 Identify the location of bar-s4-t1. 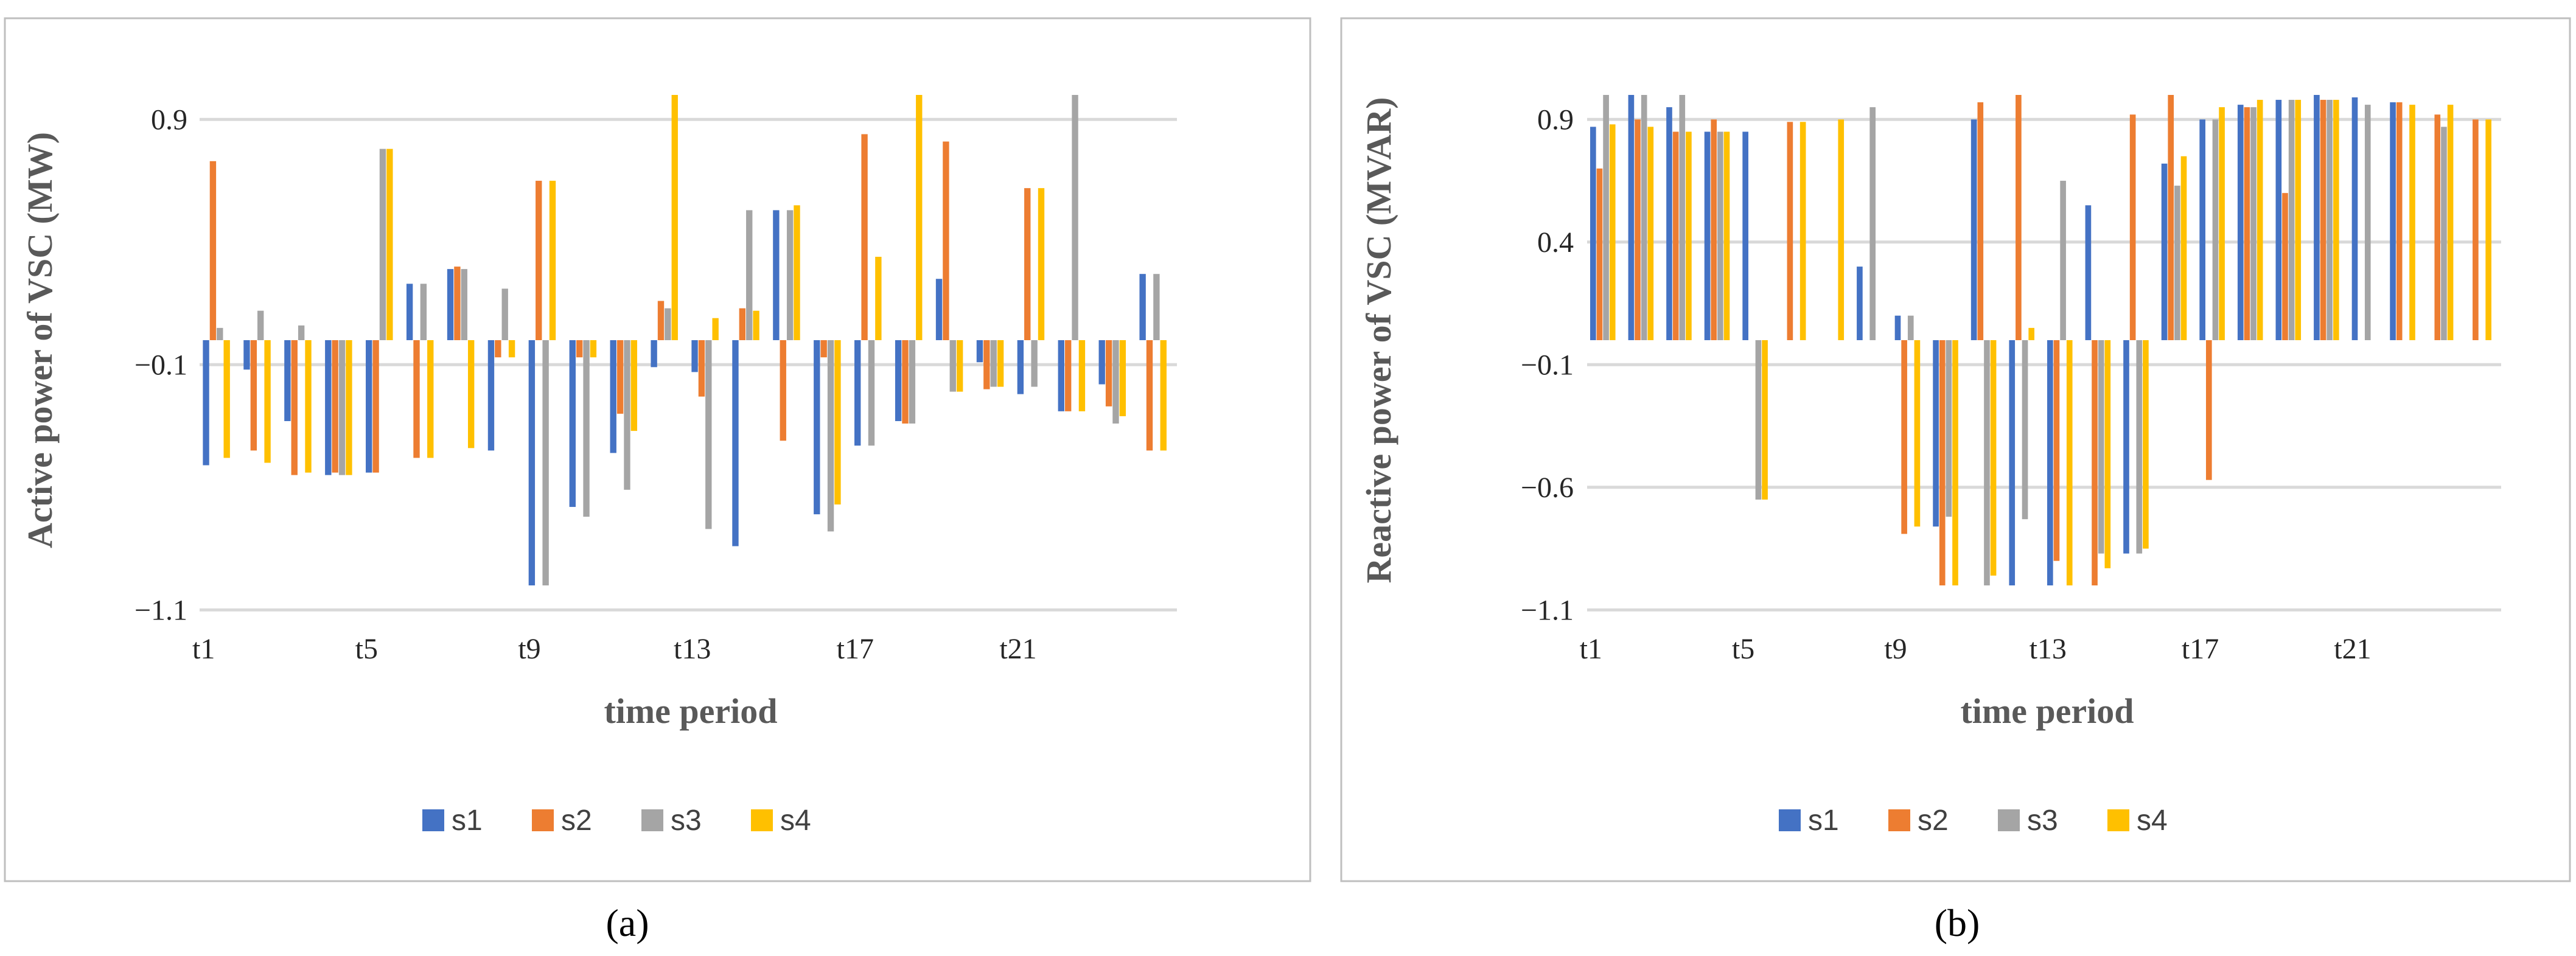
(1612, 233).